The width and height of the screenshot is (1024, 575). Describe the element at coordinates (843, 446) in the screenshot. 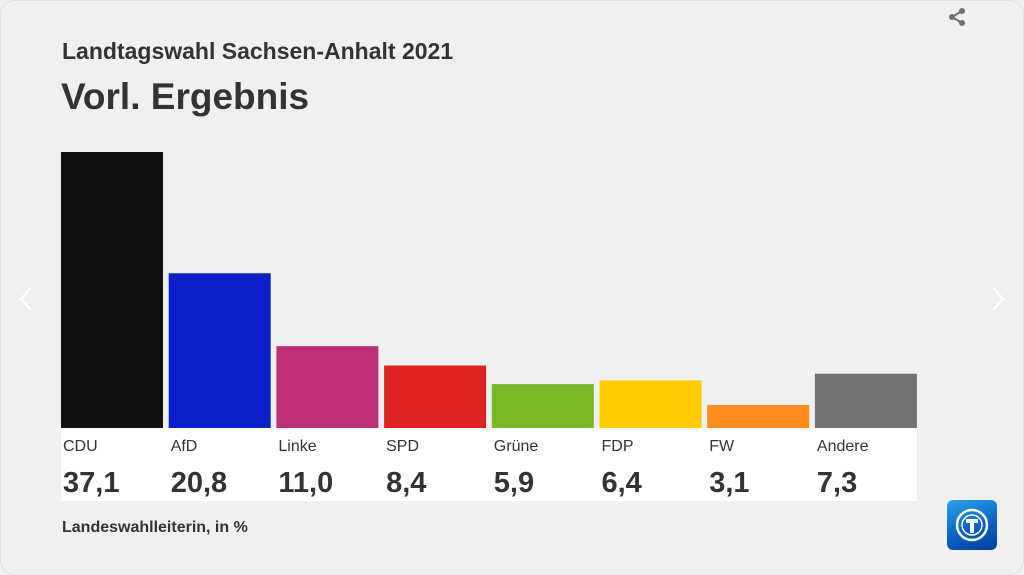

I see `category-label: Andere` at that location.